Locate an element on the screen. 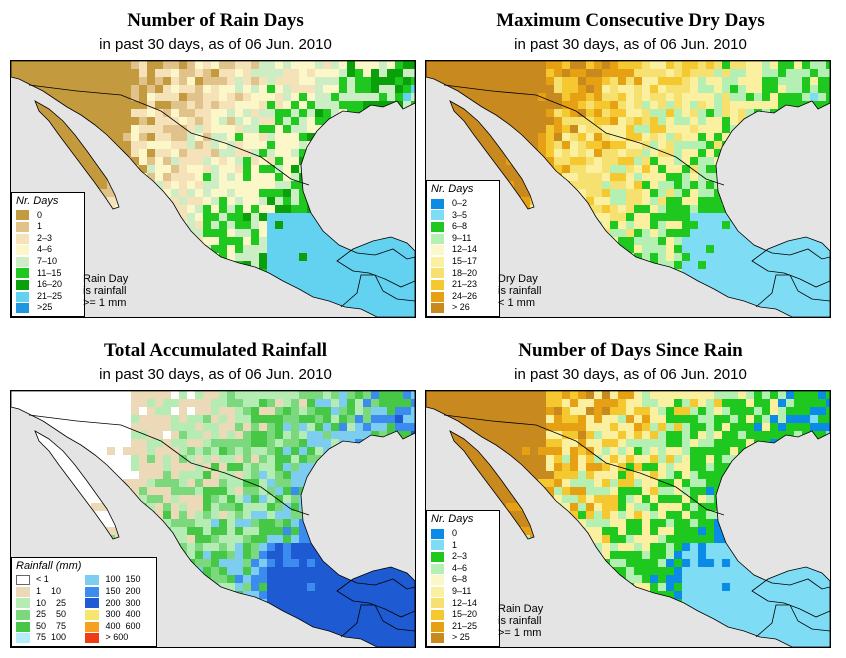  legend-label: 4–6 is located at coordinates (45, 249).